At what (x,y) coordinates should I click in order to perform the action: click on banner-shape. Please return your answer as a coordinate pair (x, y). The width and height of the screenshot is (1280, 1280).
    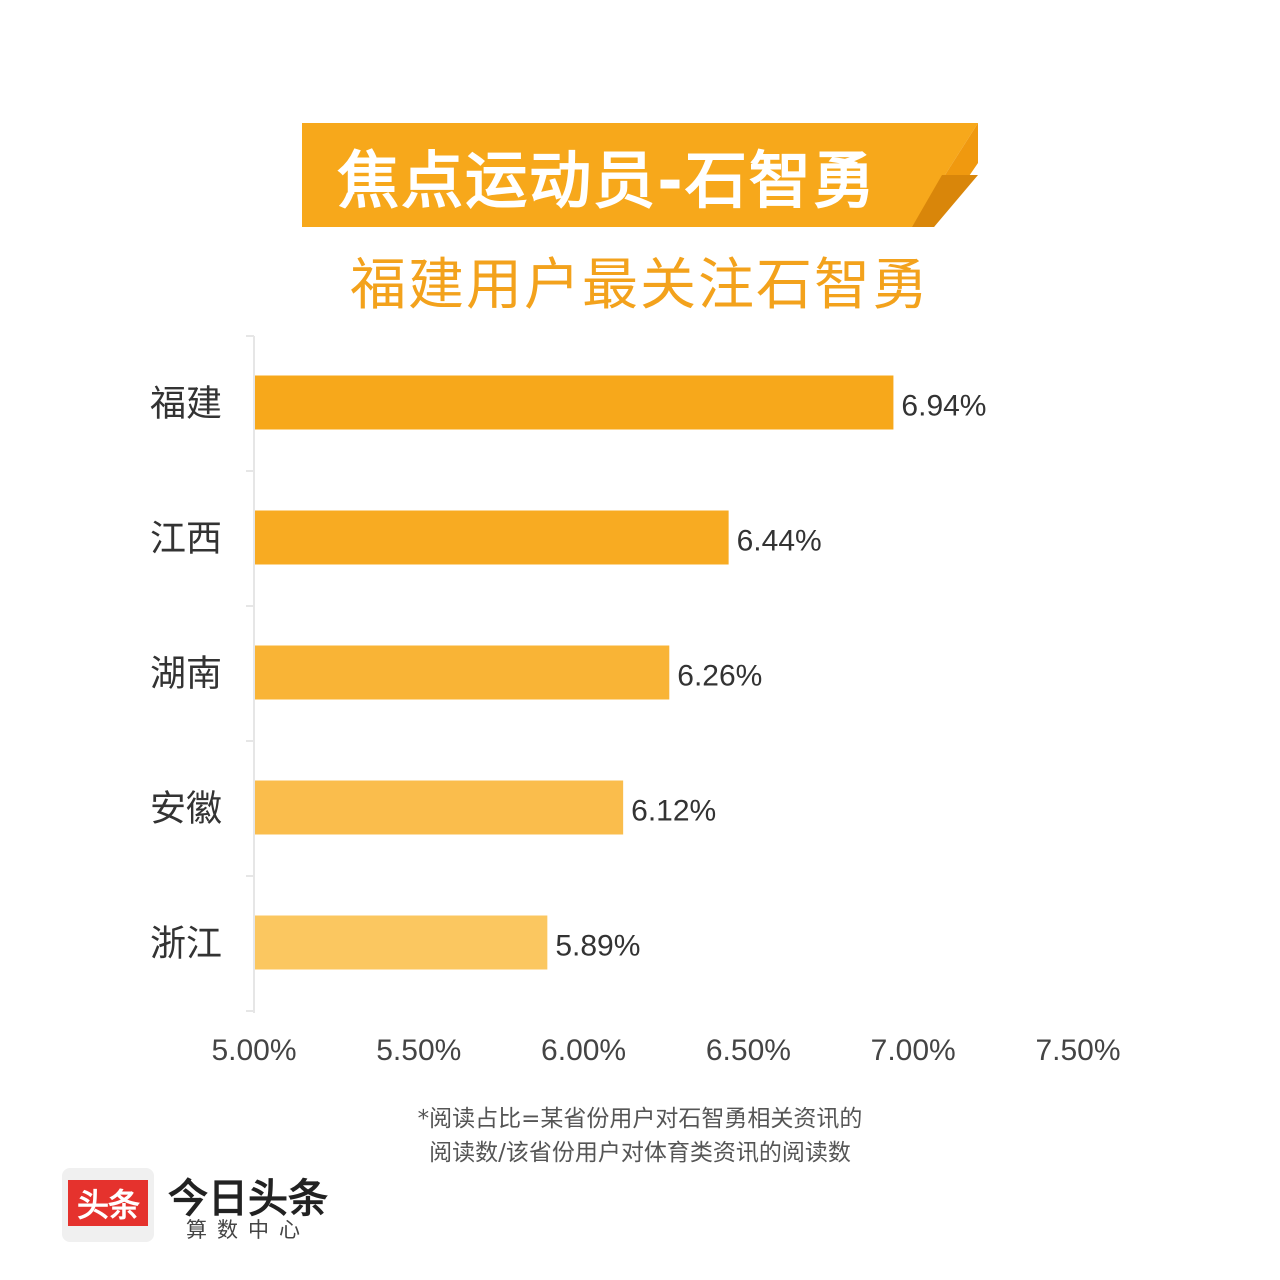
    Looking at the image, I should click on (640, 175).